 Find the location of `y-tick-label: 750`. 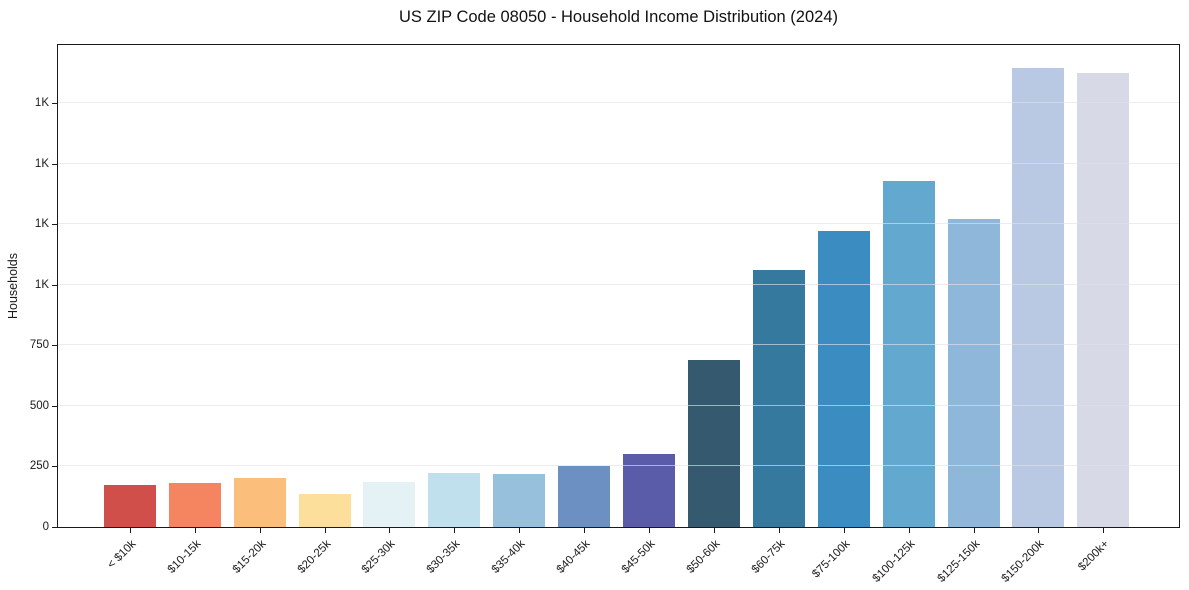

y-tick-label: 750 is located at coordinates (39, 345).